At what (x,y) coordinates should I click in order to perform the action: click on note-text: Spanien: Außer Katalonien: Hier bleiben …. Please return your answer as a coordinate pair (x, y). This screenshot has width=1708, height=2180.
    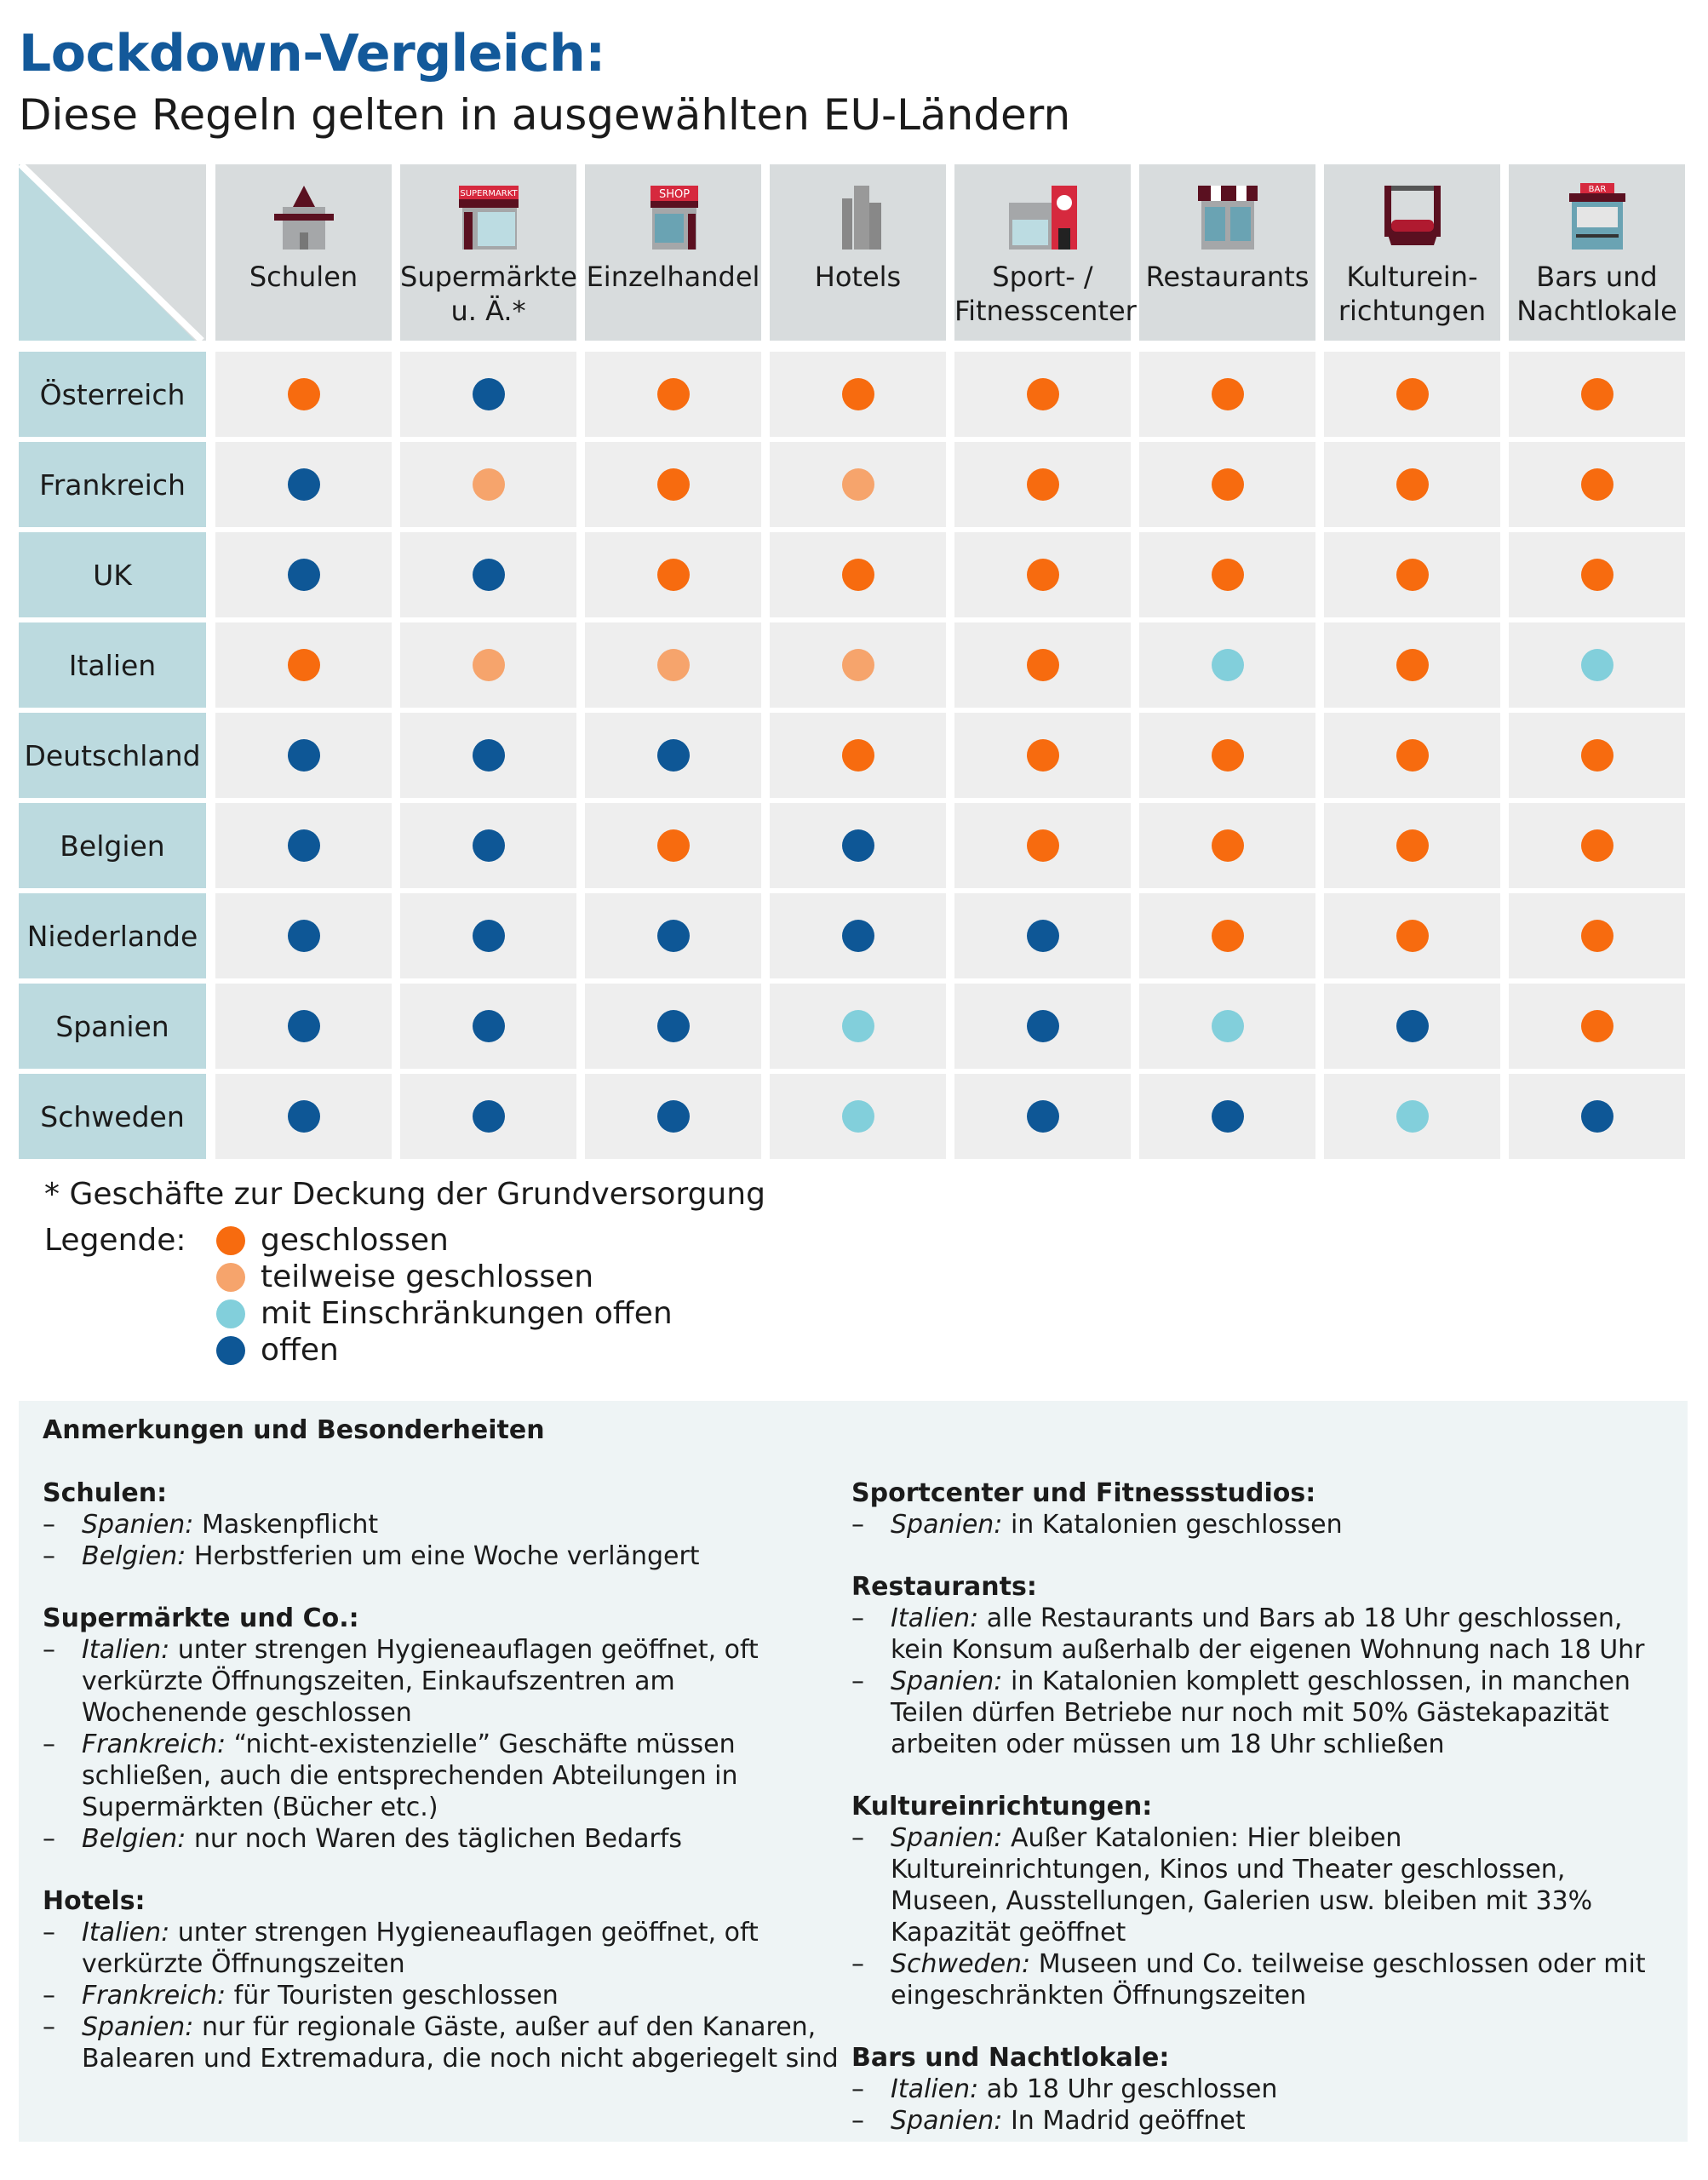
    Looking at the image, I should click on (1280, 1885).